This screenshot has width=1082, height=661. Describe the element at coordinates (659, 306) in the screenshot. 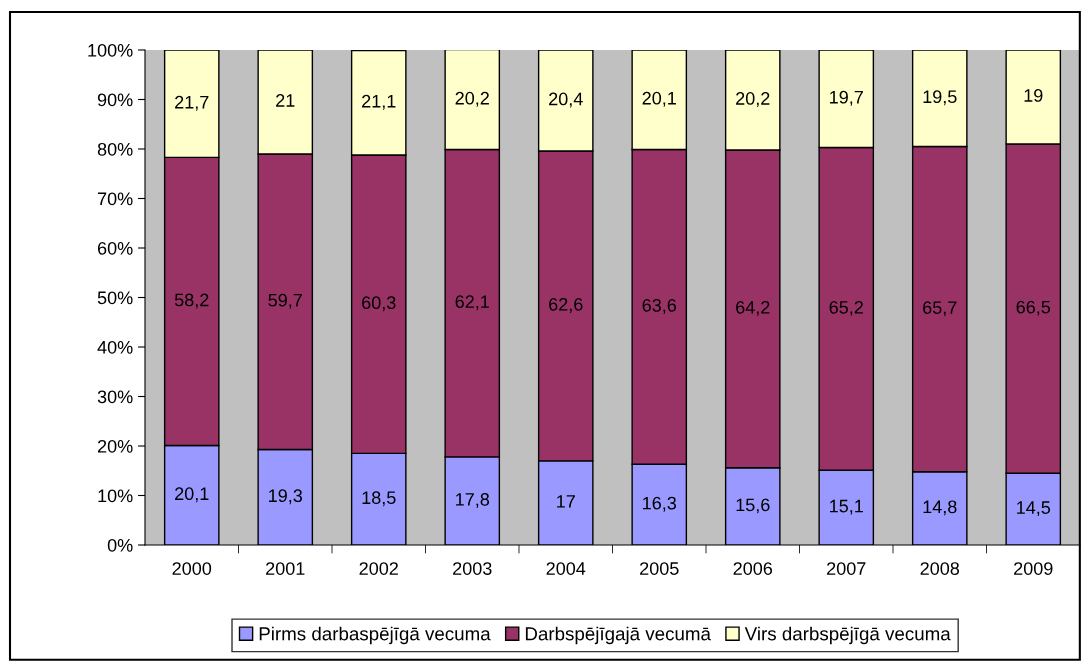

I see `data-label: 63,6` at that location.